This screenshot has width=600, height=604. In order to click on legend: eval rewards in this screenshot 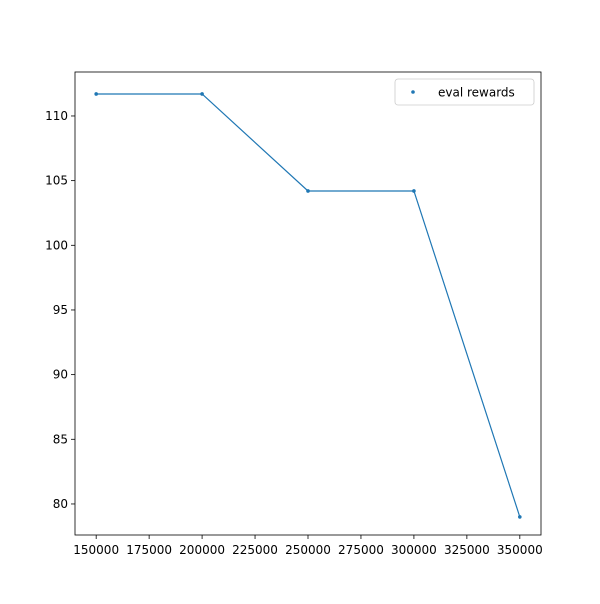, I will do `click(464, 92)`.